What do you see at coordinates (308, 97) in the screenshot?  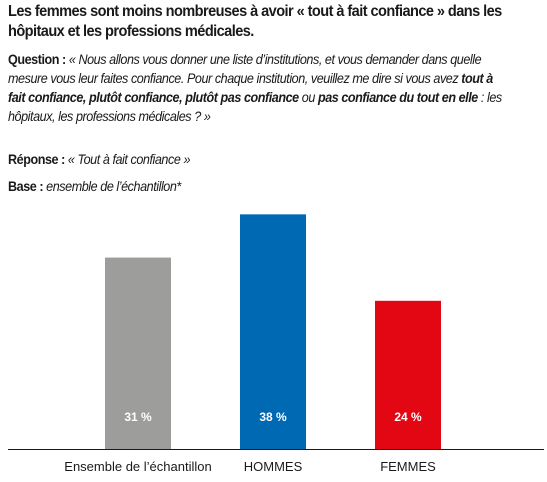 I see `question-text-2: ou` at bounding box center [308, 97].